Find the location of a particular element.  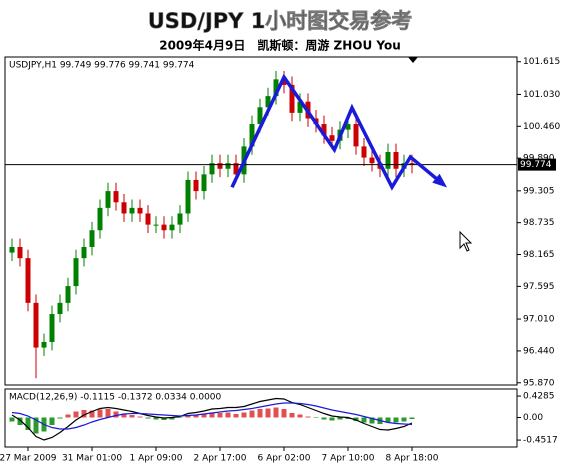

x-tick-label: 7 Apr 10:00 is located at coordinates (348, 459).